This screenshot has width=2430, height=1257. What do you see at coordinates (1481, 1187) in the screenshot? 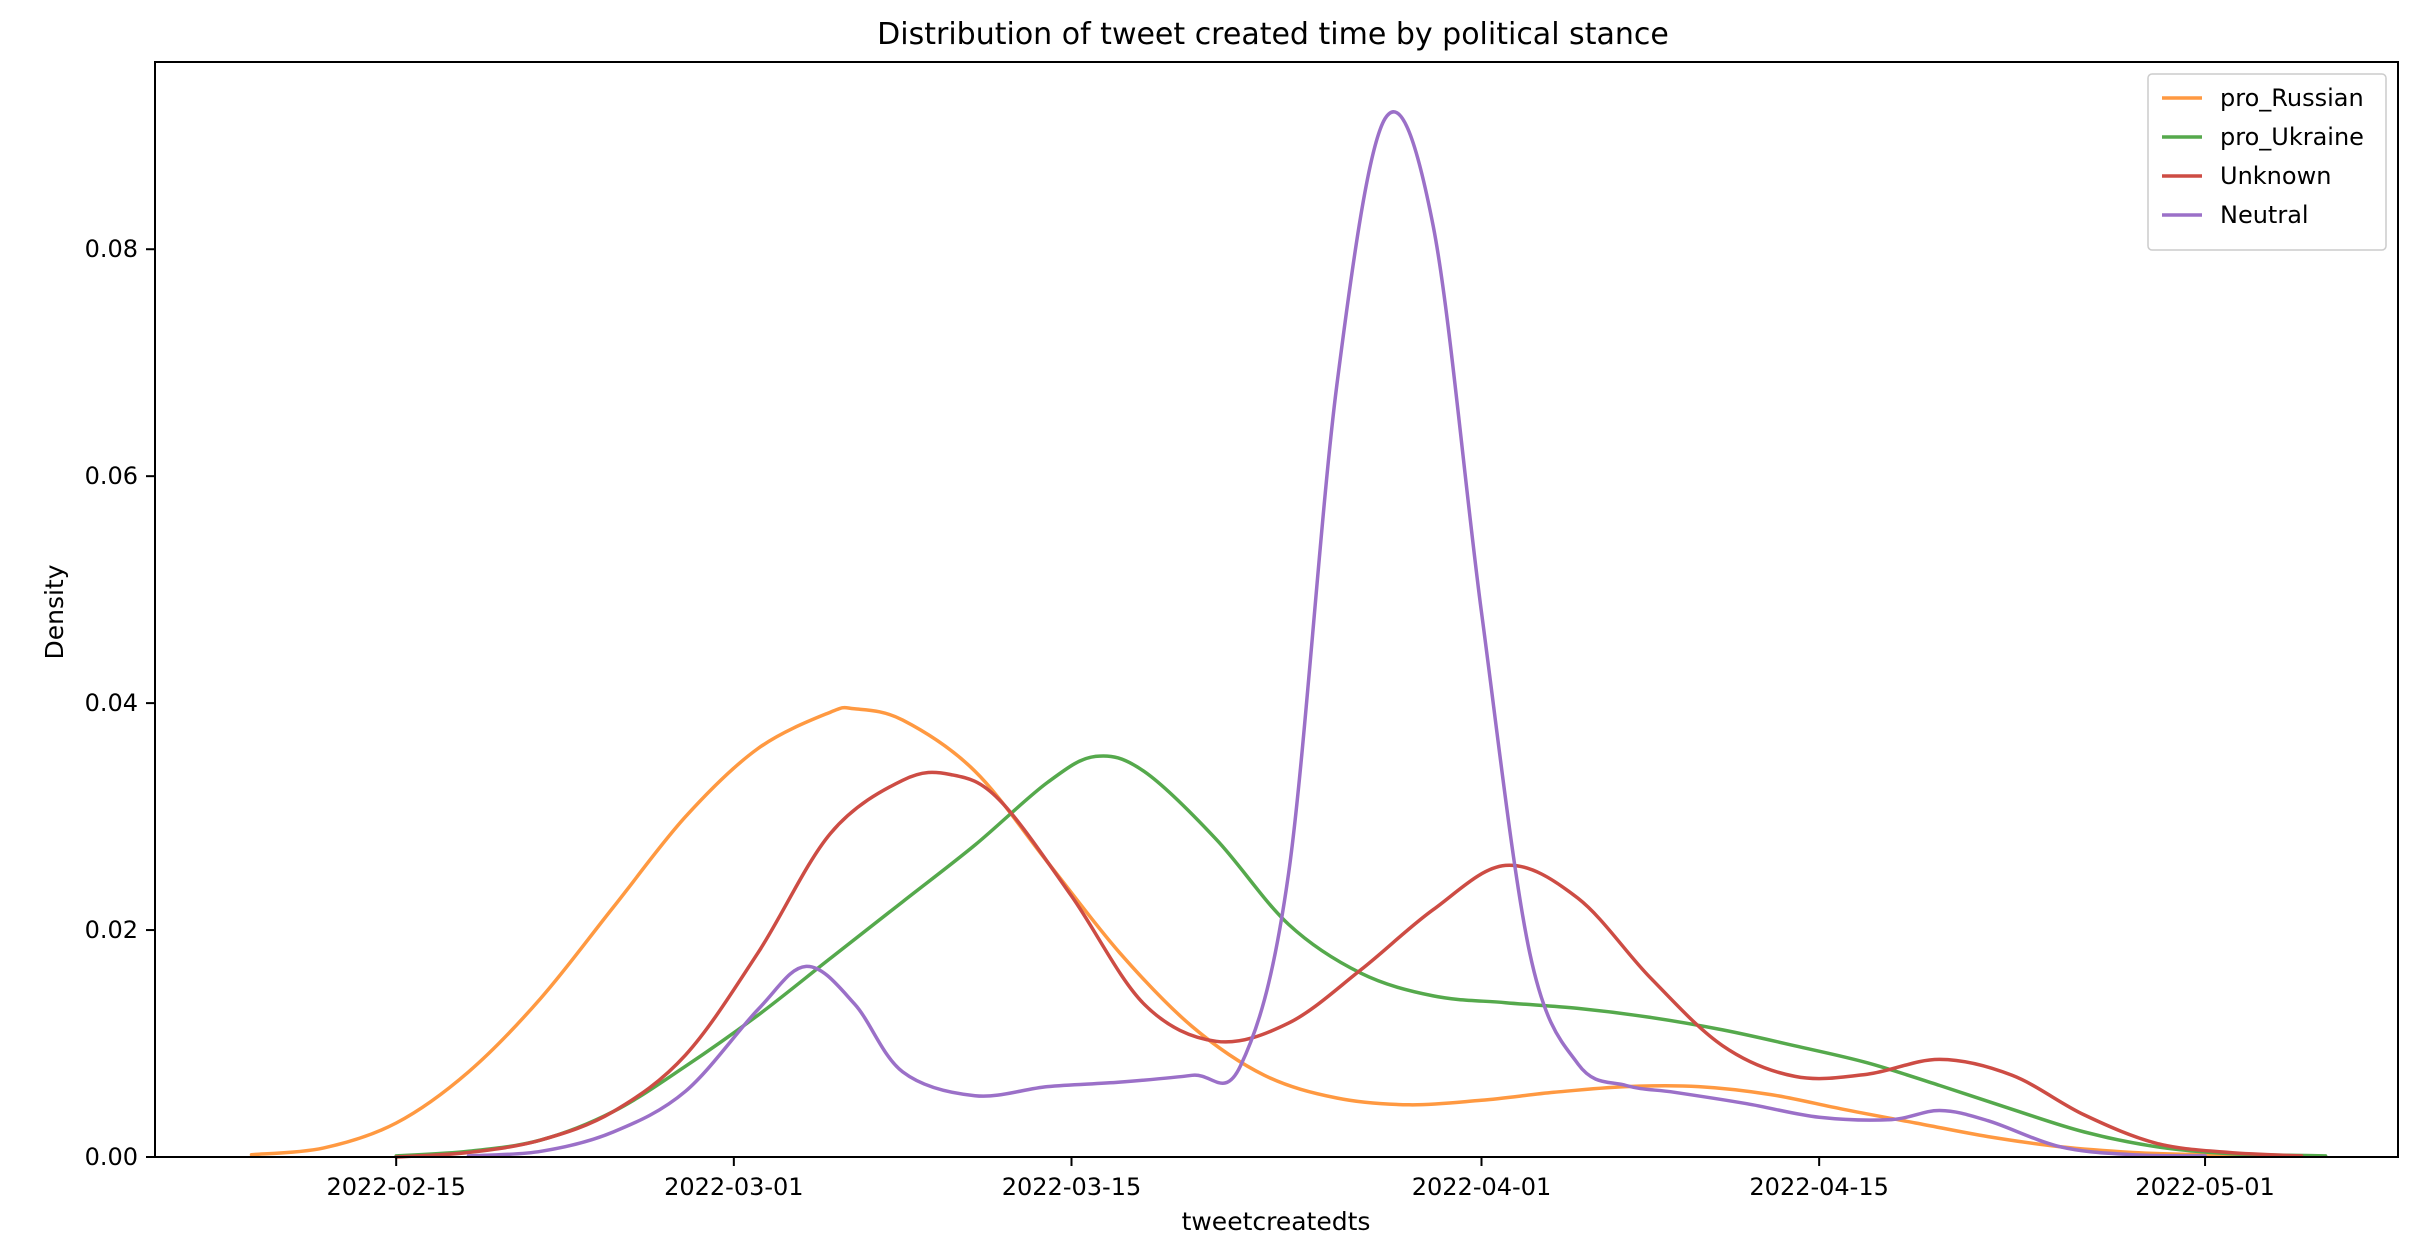
I see `x-tick-label: 2022-04-01` at bounding box center [1481, 1187].